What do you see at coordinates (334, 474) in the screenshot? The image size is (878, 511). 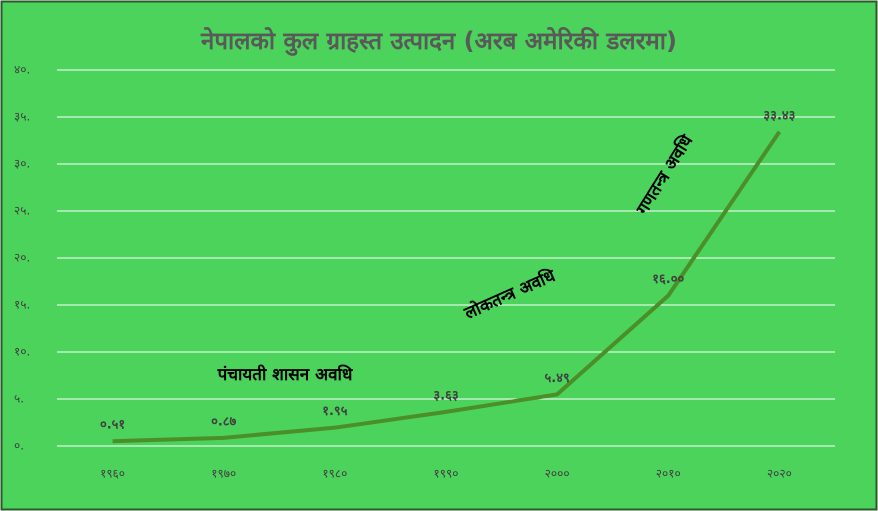 I see `x-tick-label: १९८०` at bounding box center [334, 474].